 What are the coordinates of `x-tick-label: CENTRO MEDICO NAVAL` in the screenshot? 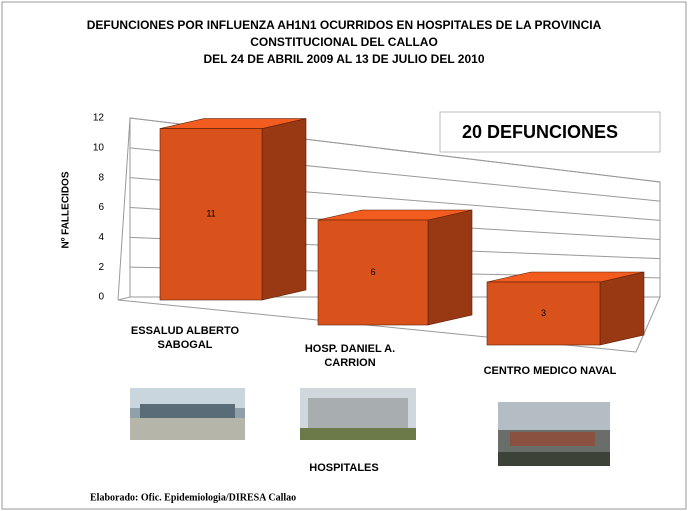 It's located at (550, 371).